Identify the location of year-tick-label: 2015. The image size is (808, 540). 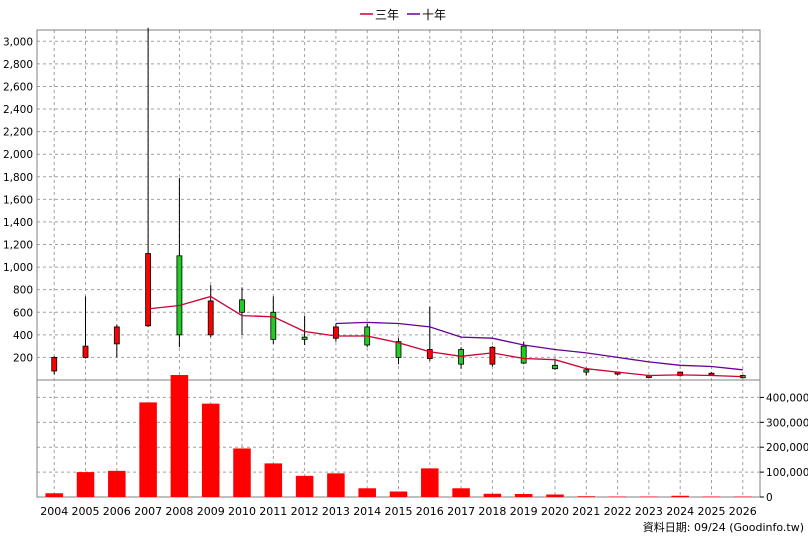
(399, 511).